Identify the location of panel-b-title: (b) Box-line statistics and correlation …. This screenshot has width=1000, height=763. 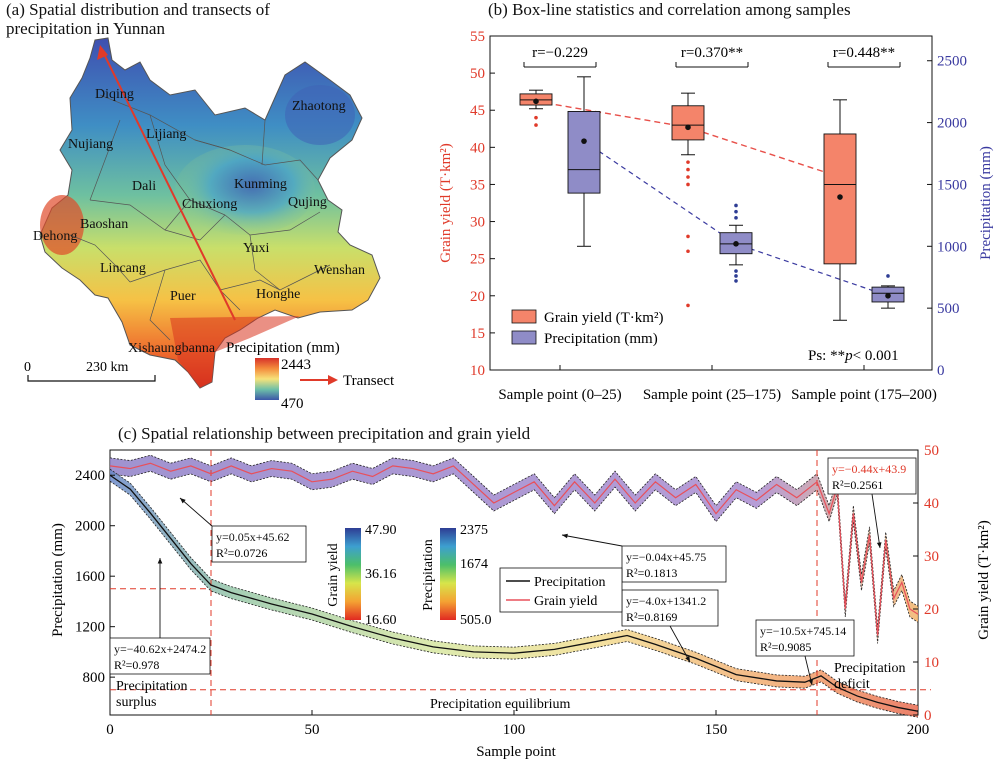
(669, 9).